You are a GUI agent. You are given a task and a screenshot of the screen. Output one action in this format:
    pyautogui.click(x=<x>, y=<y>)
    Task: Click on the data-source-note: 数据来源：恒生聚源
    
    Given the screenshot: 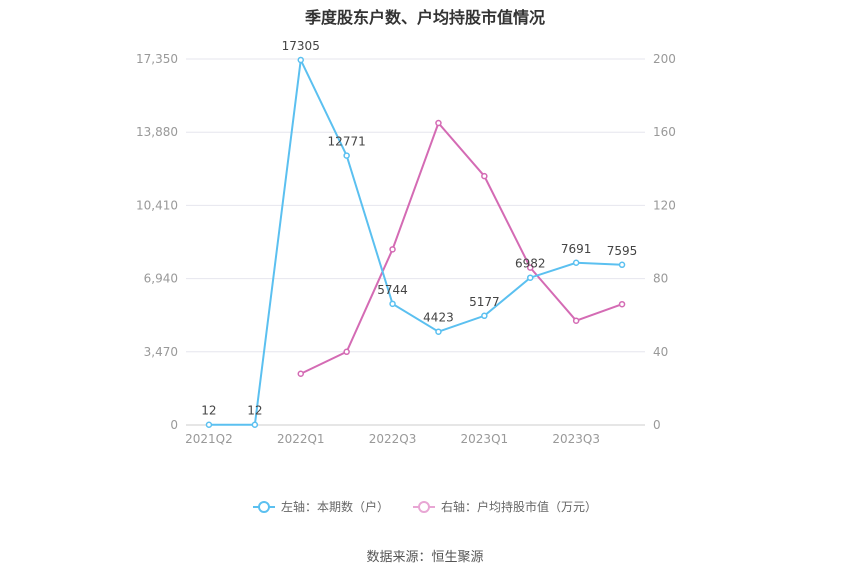 What is the action you would take?
    pyautogui.click(x=425, y=557)
    